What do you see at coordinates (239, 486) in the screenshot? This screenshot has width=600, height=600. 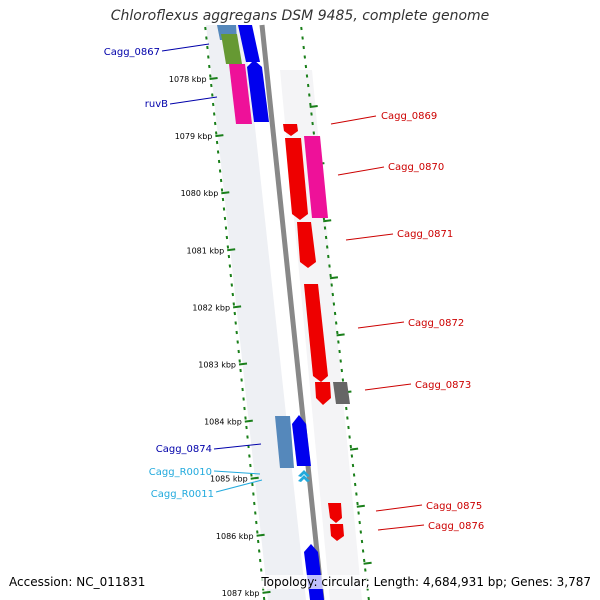 I see `leader-cagg-r0011` at bounding box center [239, 486].